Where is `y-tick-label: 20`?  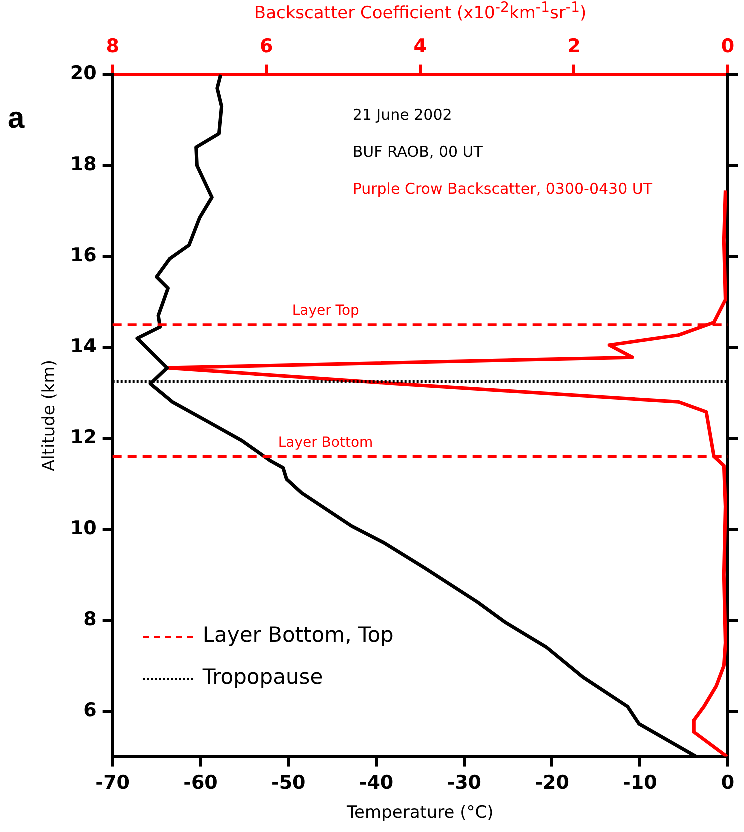
y-tick-label: 20 is located at coordinates (83, 73).